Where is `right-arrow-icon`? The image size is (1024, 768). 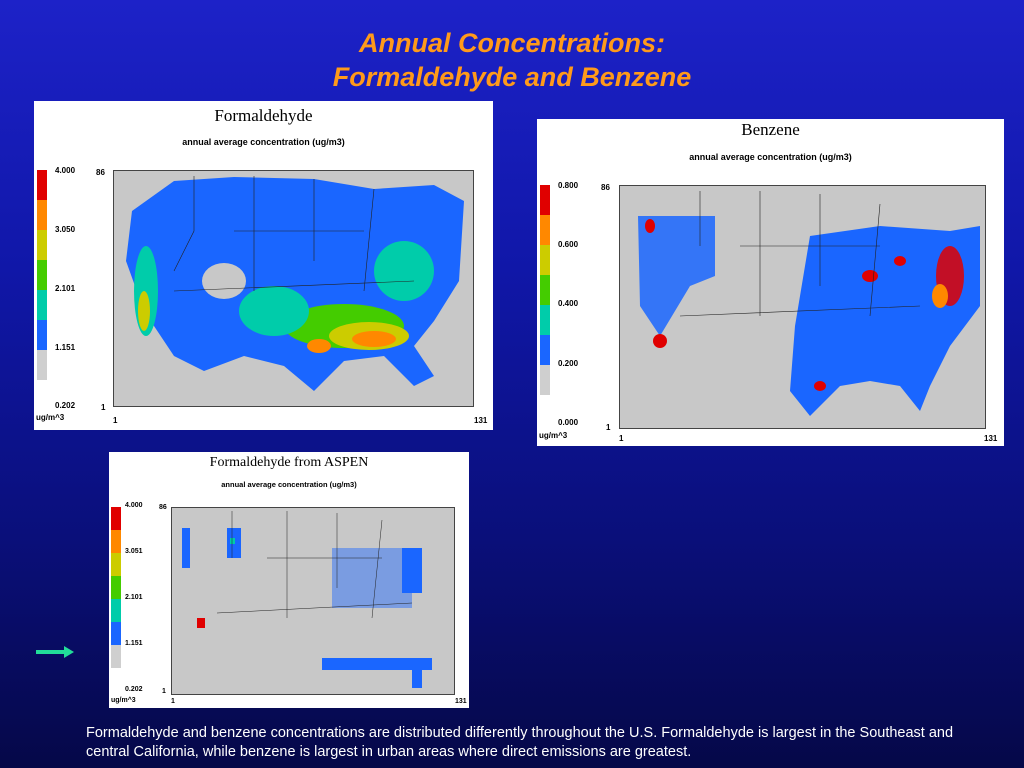
right-arrow-icon is located at coordinates (55, 652).